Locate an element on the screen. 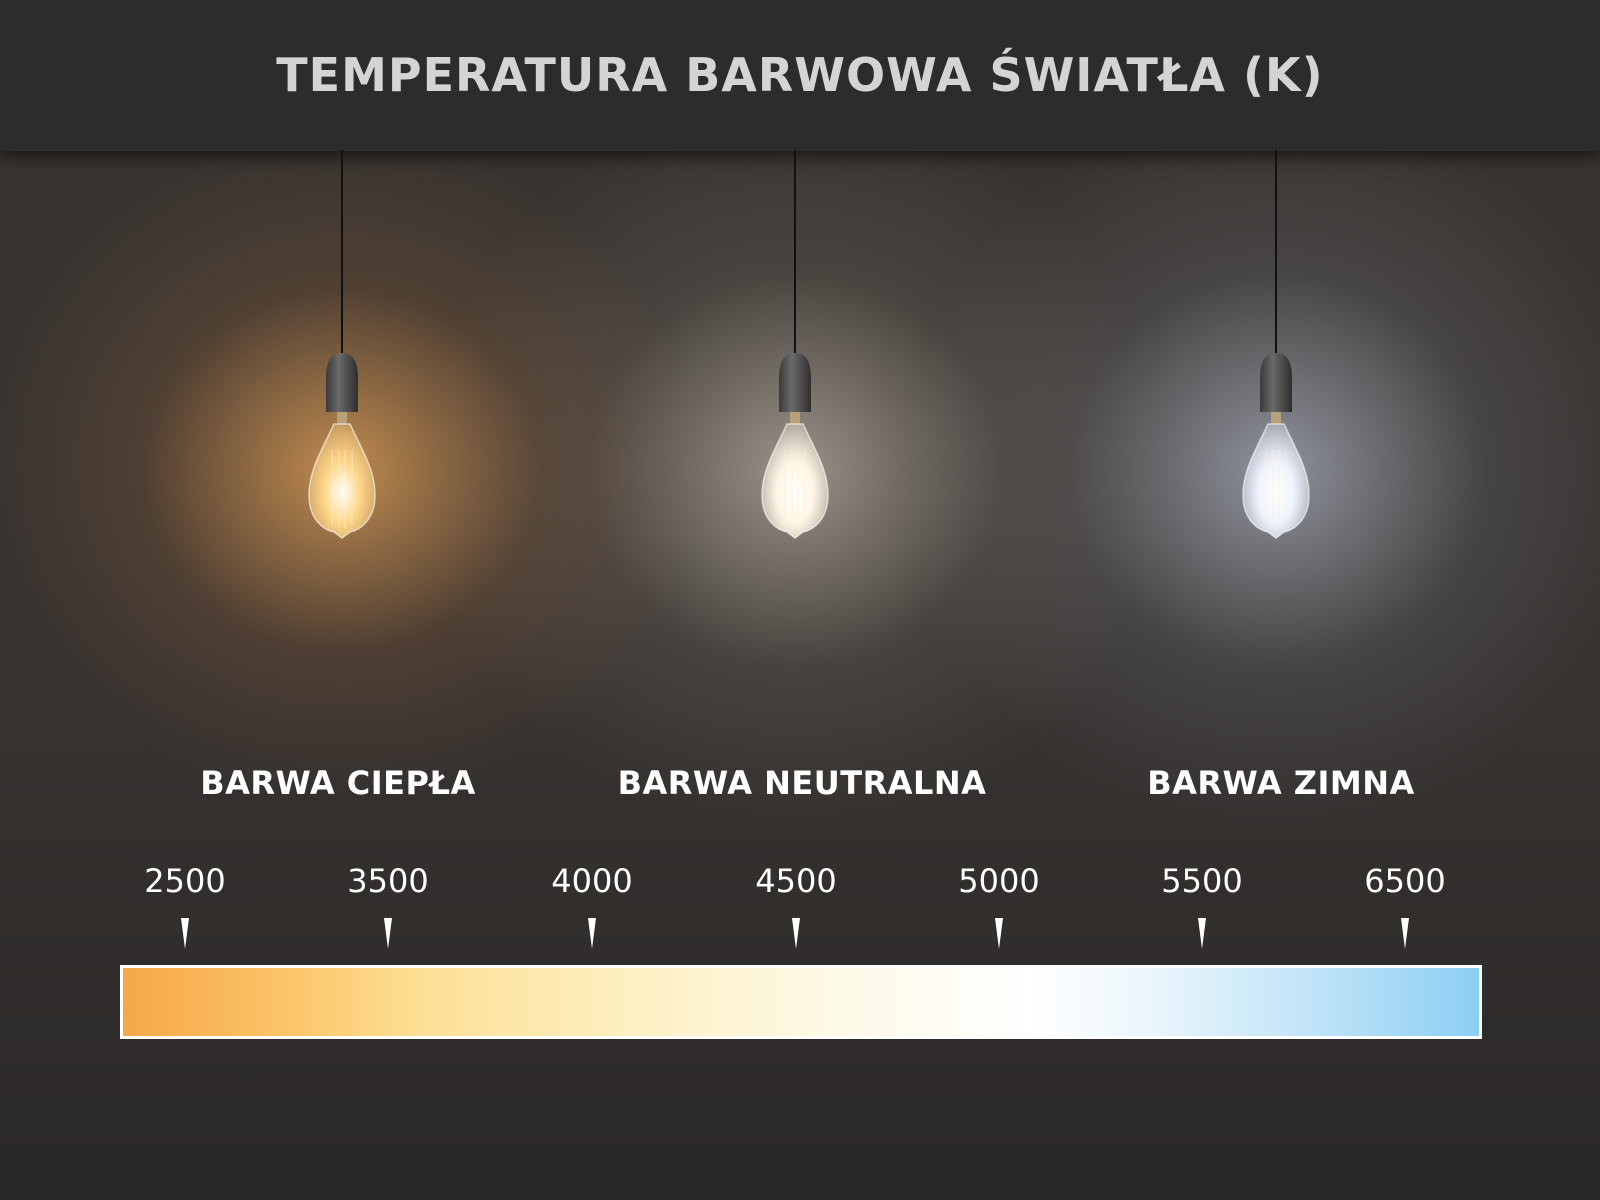  page-title: TEMPERATURA BARWOWA ŚWIATŁA (K) is located at coordinates (800, 75).